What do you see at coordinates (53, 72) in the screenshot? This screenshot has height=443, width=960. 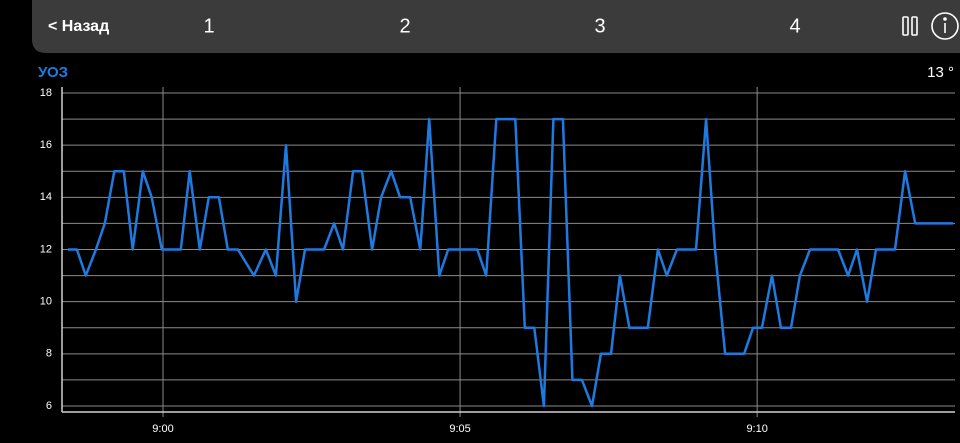 I see `parameter-label: УОЗ` at bounding box center [53, 72].